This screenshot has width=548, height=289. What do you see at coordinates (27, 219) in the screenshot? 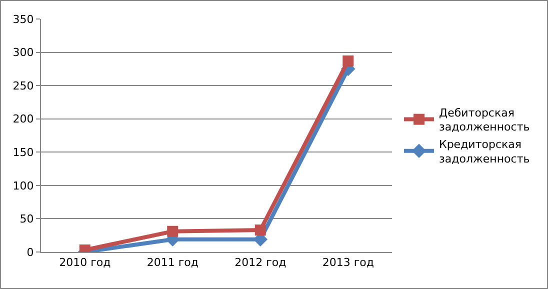
I see `y-tick-label: 50` at bounding box center [27, 219].